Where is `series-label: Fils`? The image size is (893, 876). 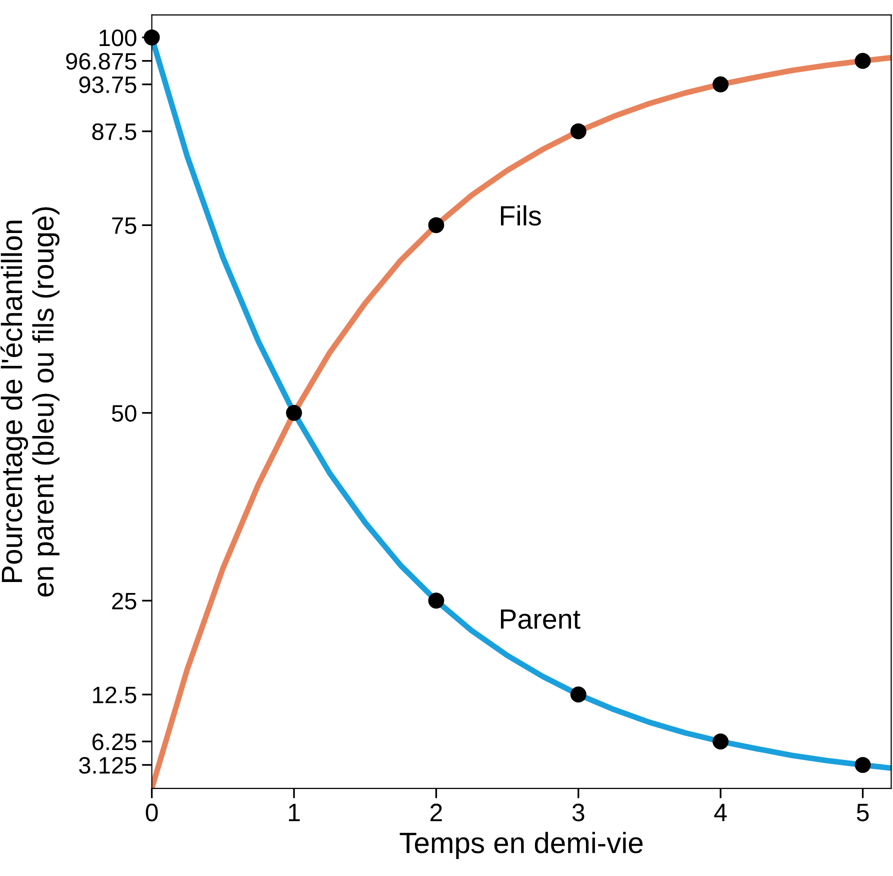
series-label: Fils is located at coordinates (520, 215).